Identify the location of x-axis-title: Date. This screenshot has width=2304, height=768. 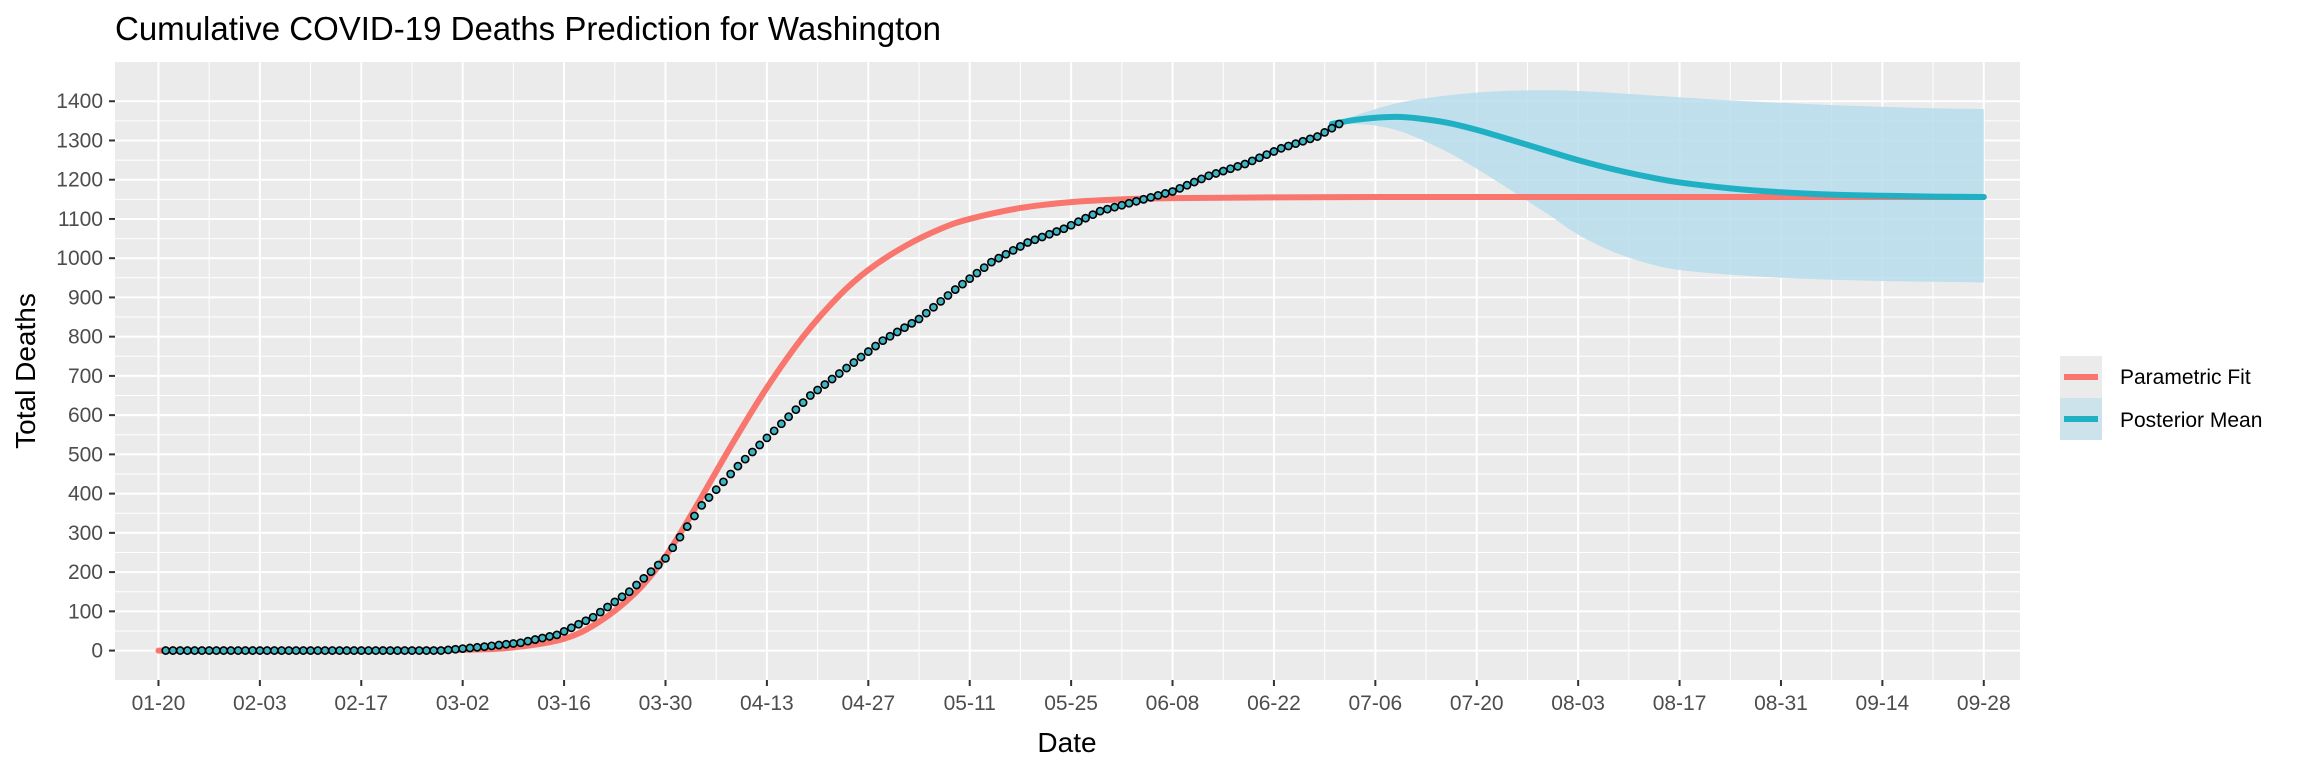
(1066, 742).